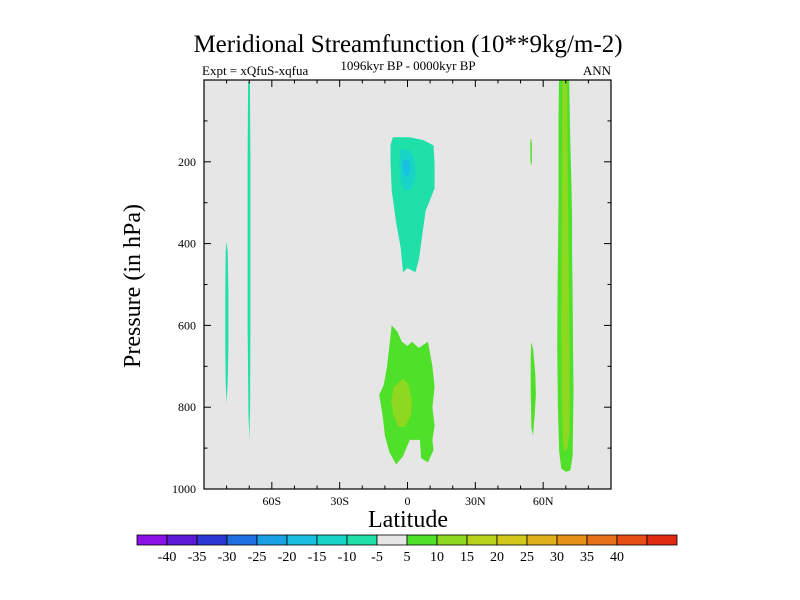 This screenshot has height=600, width=800. What do you see at coordinates (475, 501) in the screenshot?
I see `x-tick-label: 30N` at bounding box center [475, 501].